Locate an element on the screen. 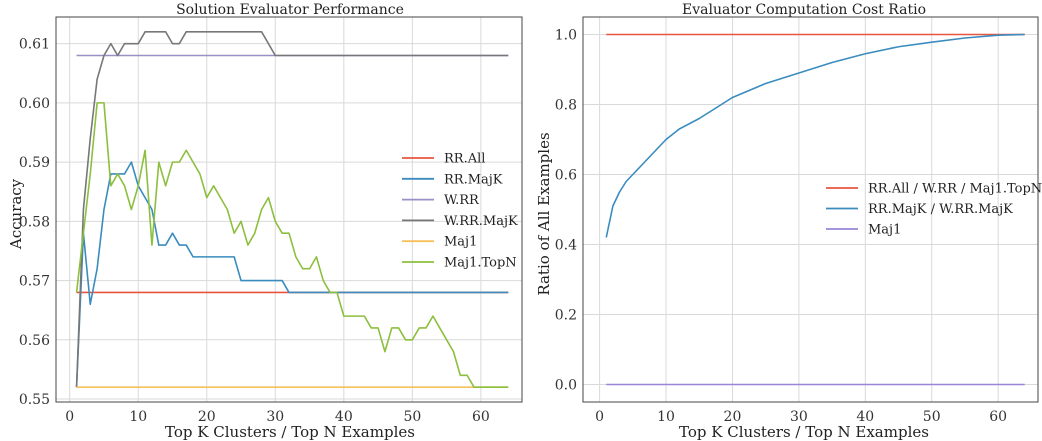 Image resolution: width=1042 pixels, height=441 pixels. cost-ratio-y-tick-label: 1.0 is located at coordinates (566, 36).